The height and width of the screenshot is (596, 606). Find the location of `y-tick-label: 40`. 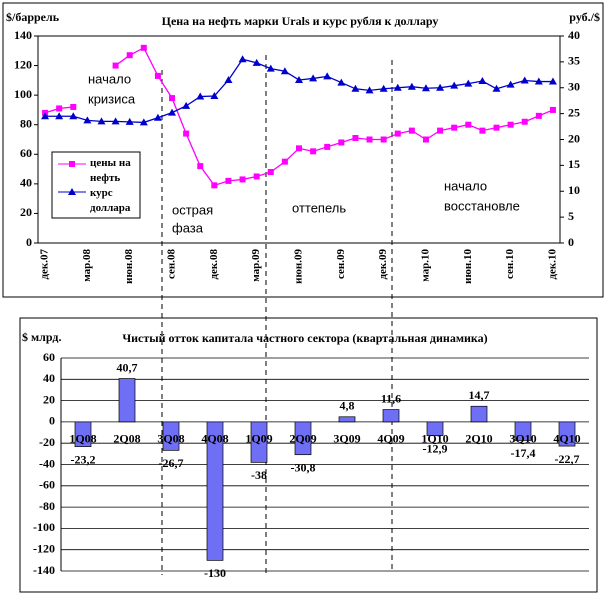

y-tick-label: 40 is located at coordinates (49, 378).